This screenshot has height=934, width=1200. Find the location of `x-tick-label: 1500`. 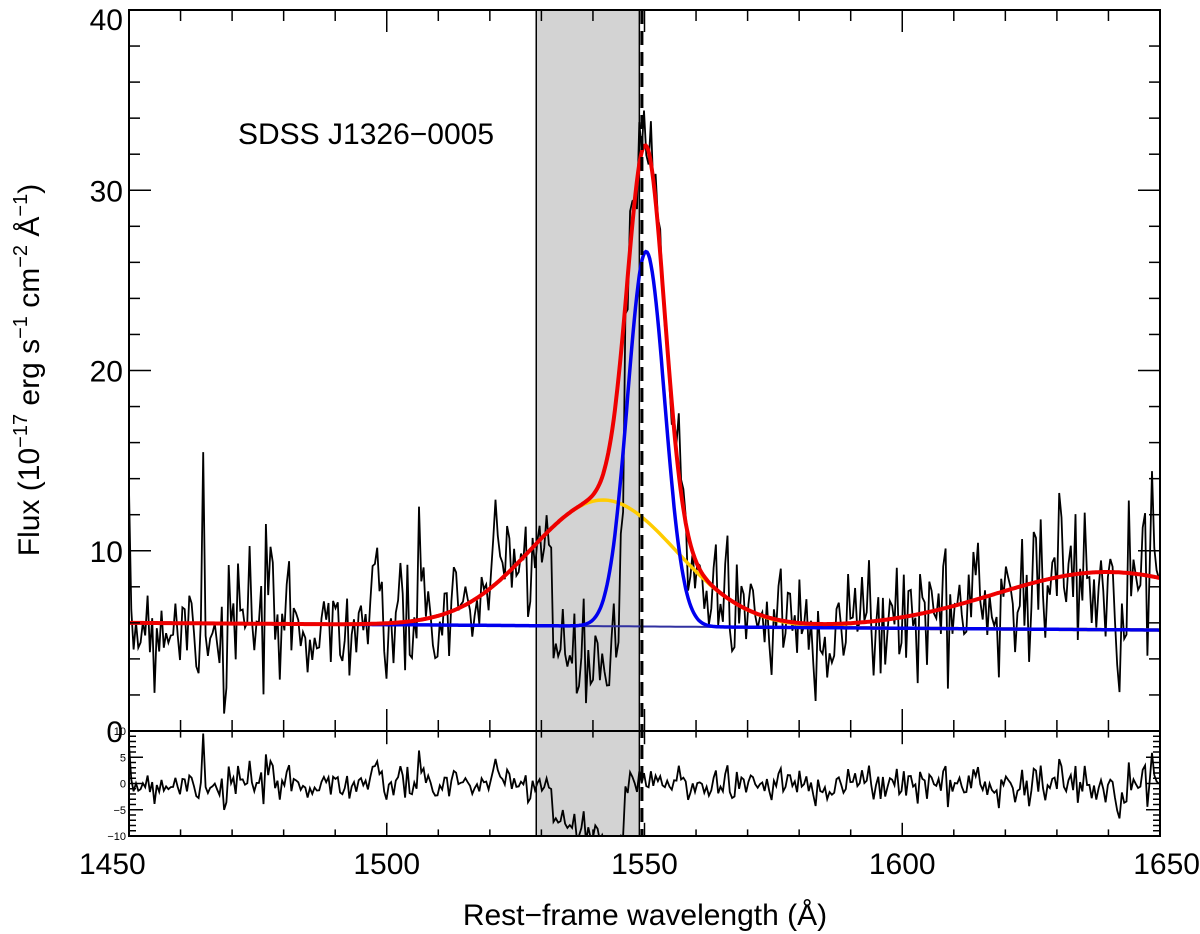

x-tick-label: 1500 is located at coordinates (386, 864).